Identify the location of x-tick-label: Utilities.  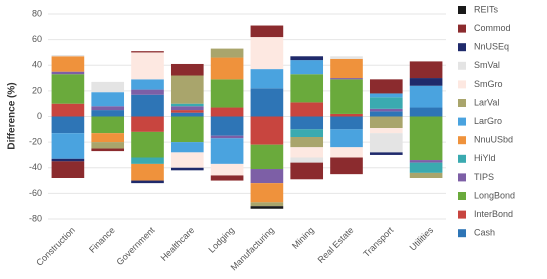
(422, 239).